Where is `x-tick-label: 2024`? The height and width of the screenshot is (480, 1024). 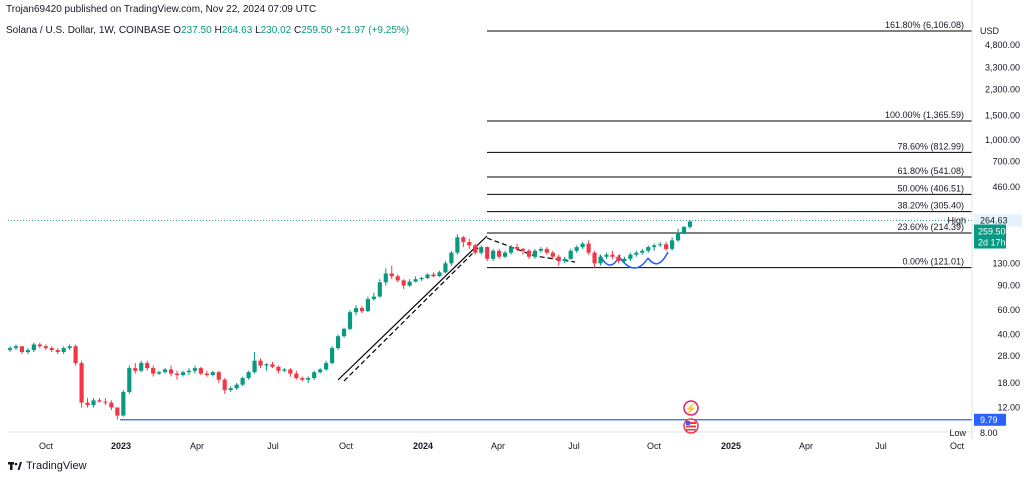
x-tick-label: 2024 is located at coordinates (423, 446).